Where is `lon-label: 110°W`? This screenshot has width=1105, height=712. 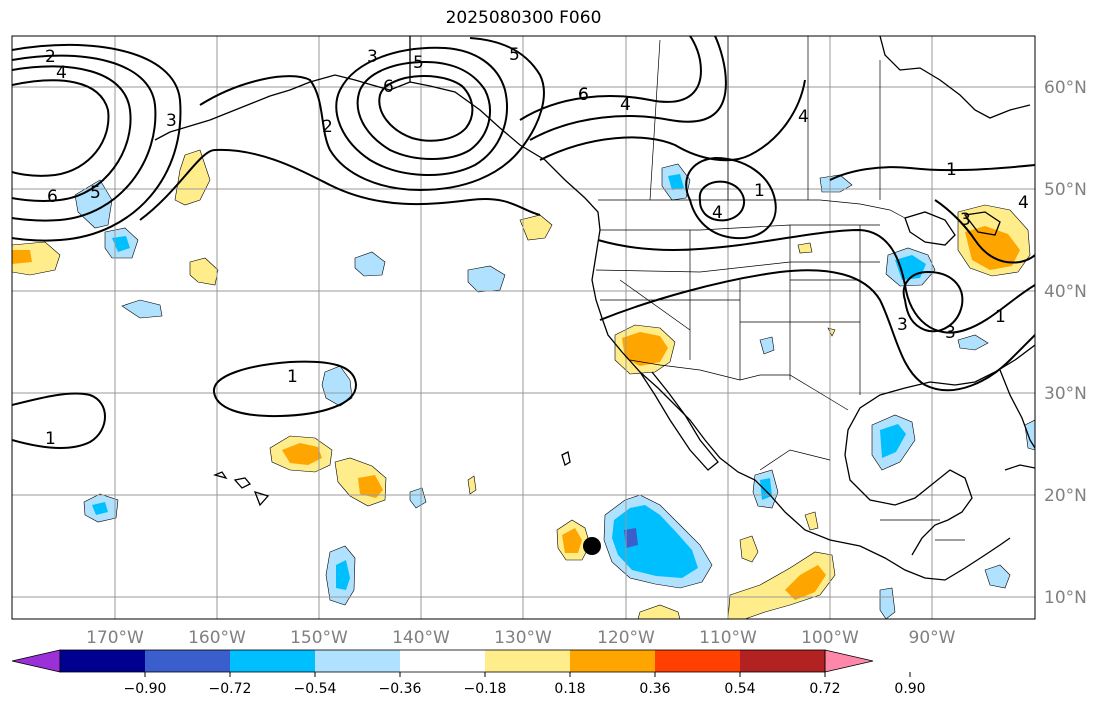
lon-label: 110°W is located at coordinates (728, 638).